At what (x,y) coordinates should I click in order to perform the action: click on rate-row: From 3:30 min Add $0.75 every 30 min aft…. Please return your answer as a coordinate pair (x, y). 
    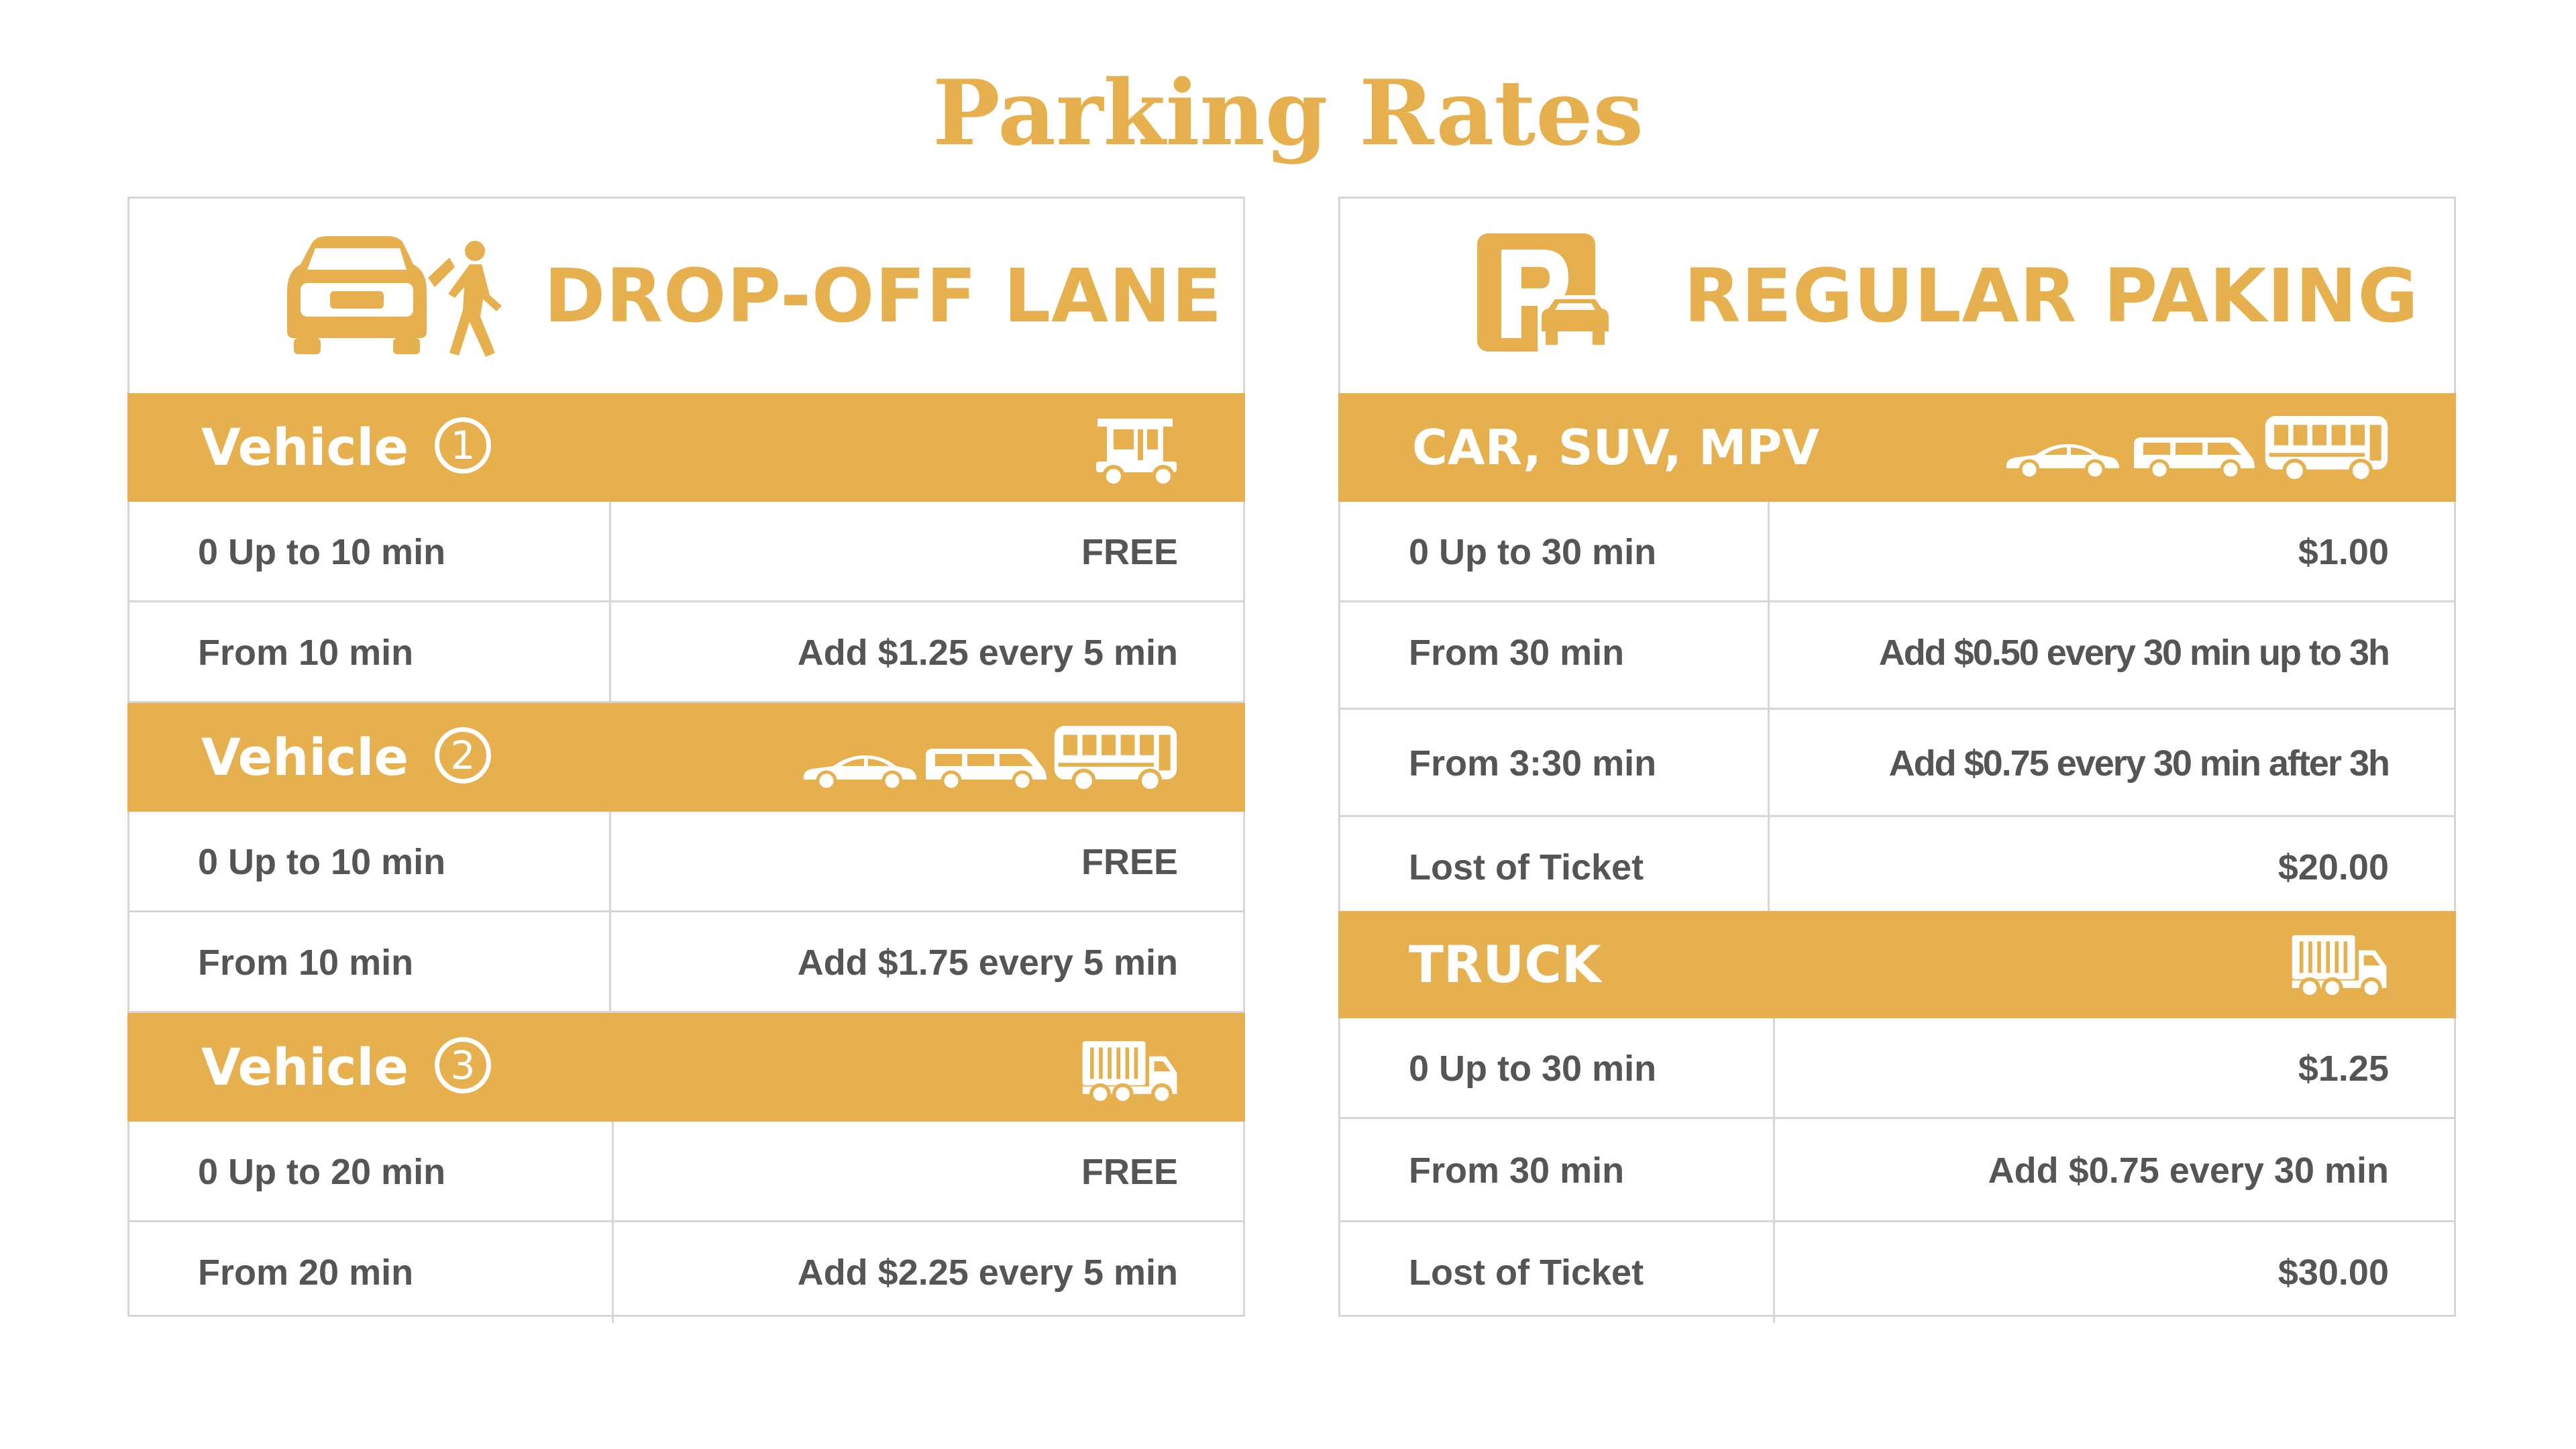
    Looking at the image, I should click on (1897, 763).